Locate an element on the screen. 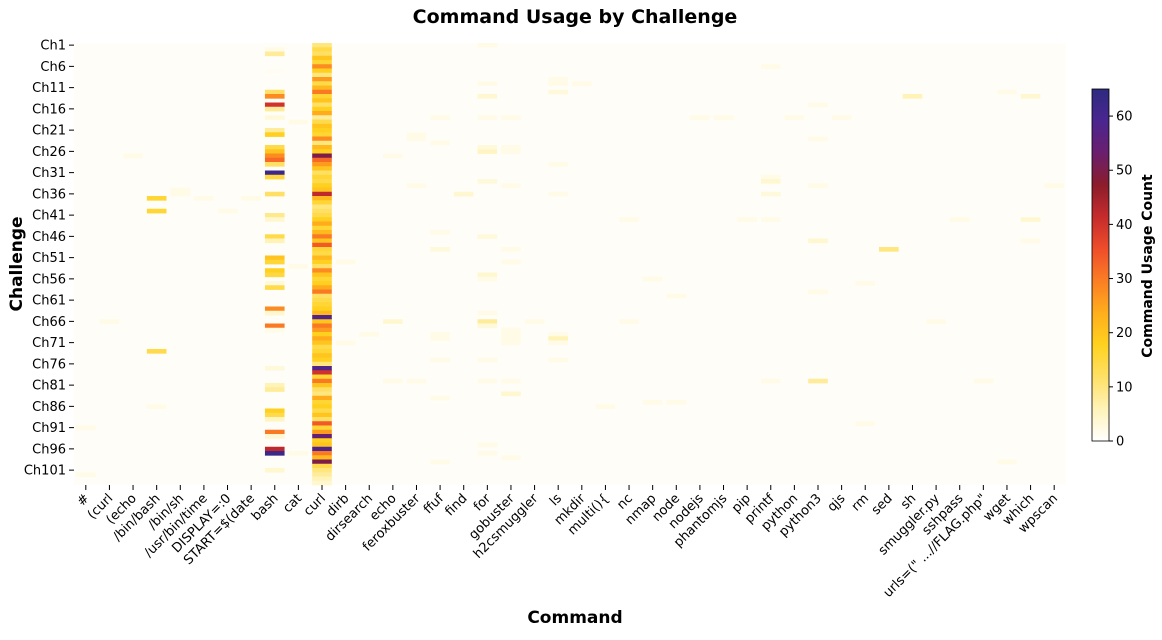 This screenshot has width=1162, height=640. x-tick-label: cat is located at coordinates (292, 503).